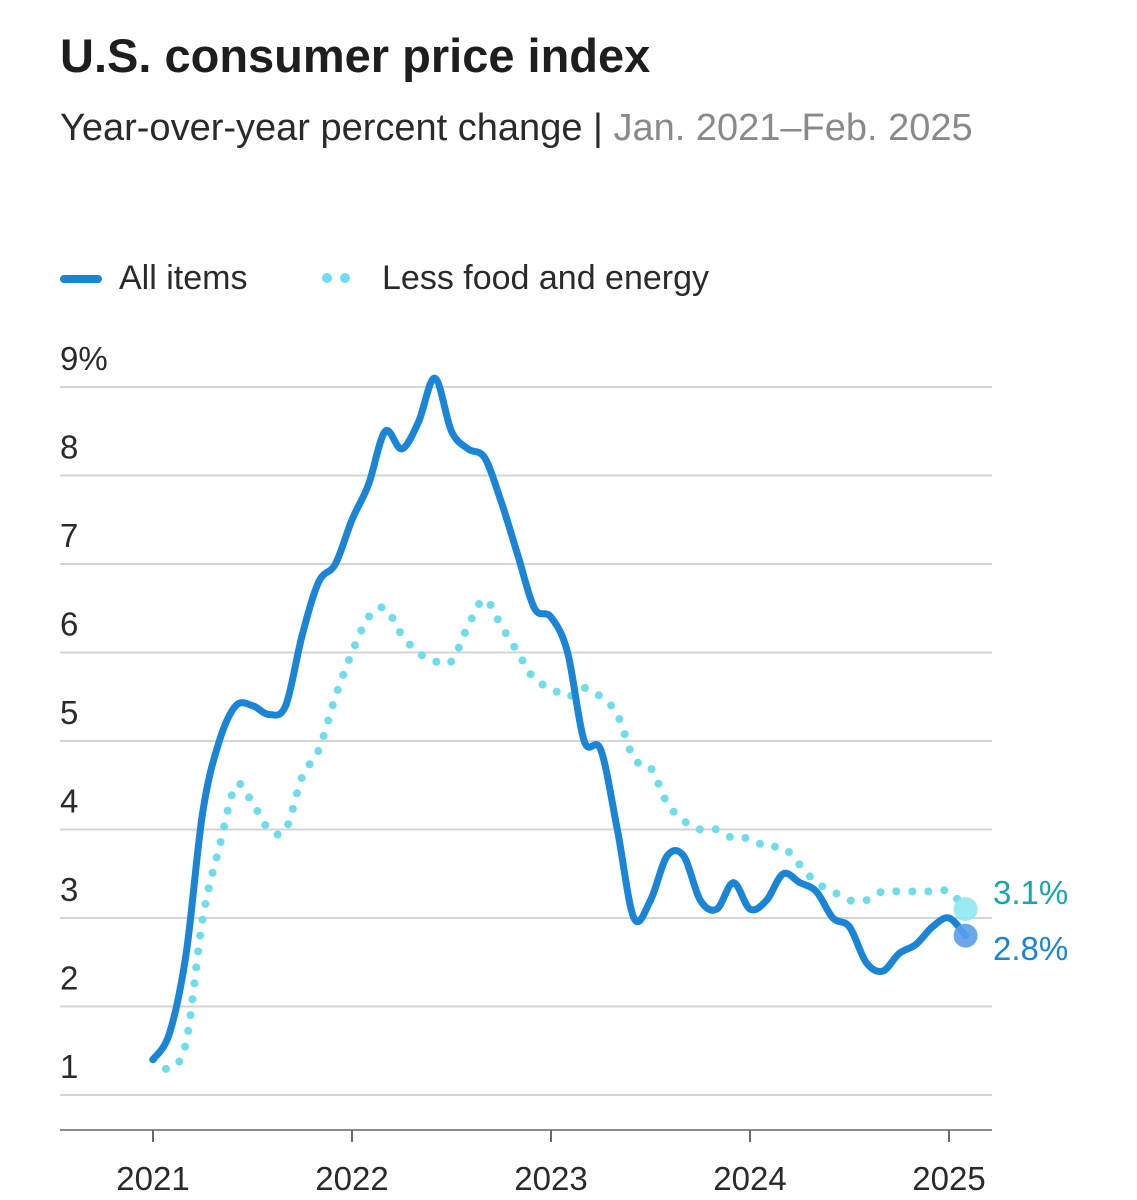  Describe the element at coordinates (321, 128) in the screenshot. I see `subtitle-text: Year-over-year percent change` at that location.